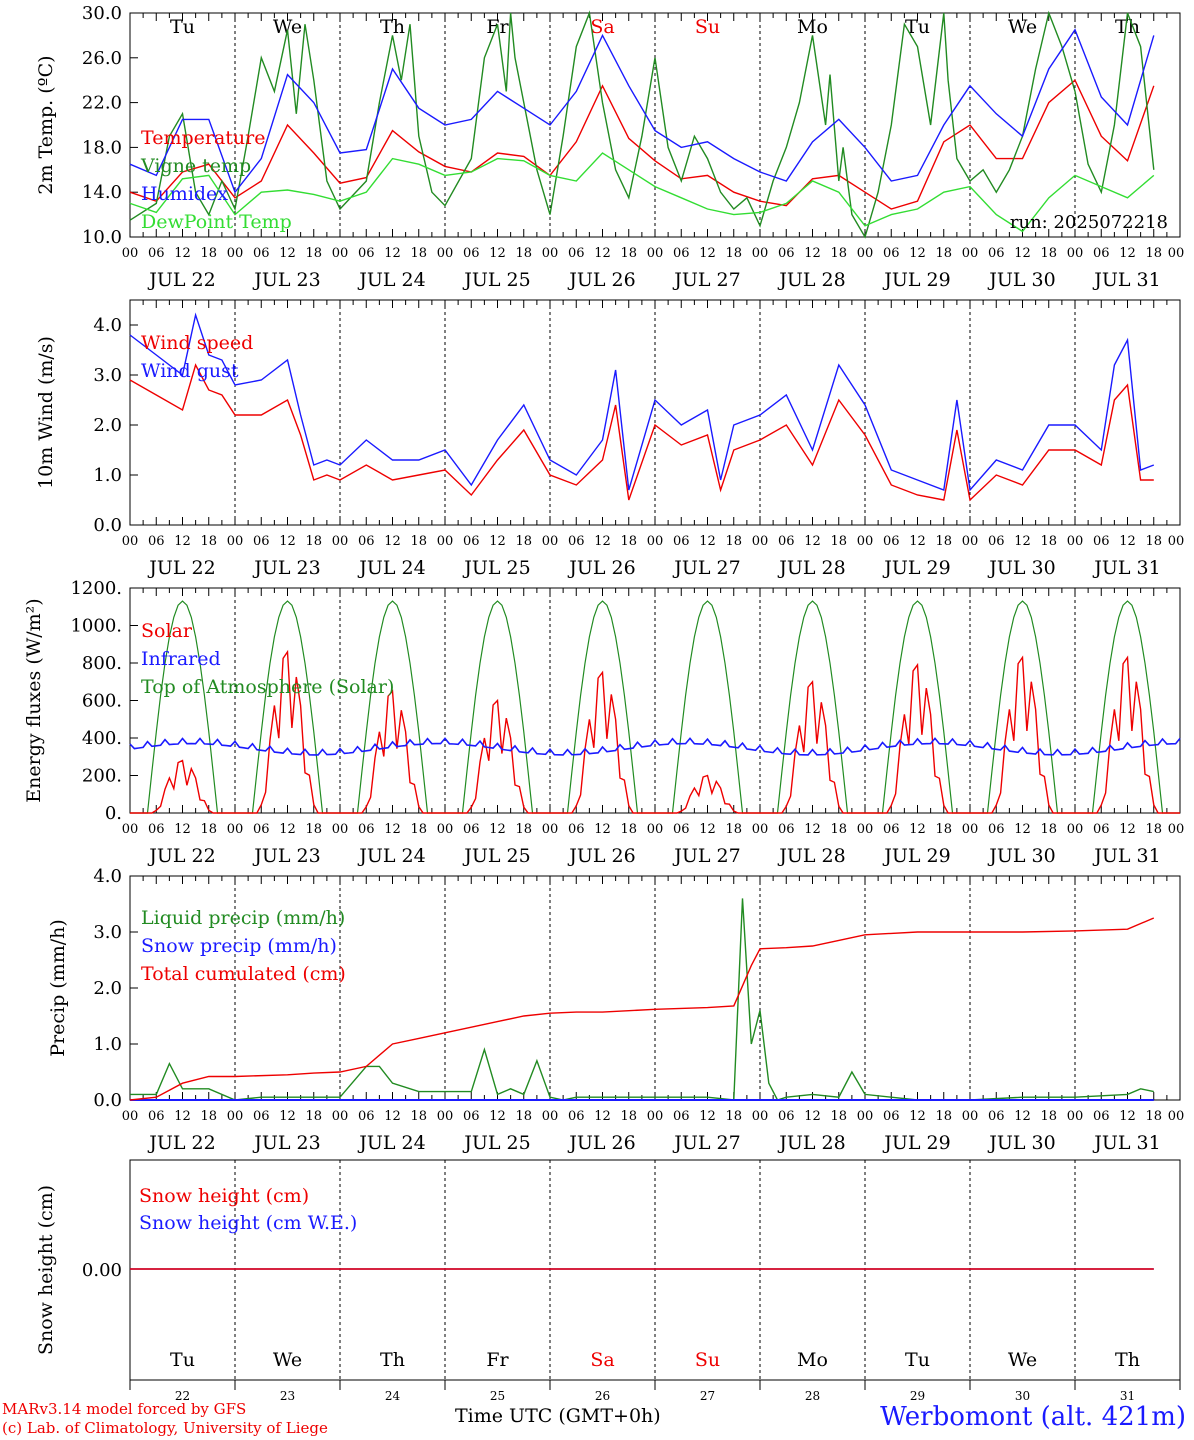 The height and width of the screenshot is (1440, 1194). Describe the element at coordinates (203, 138) in the screenshot. I see `legend-entry: Temperature` at that location.